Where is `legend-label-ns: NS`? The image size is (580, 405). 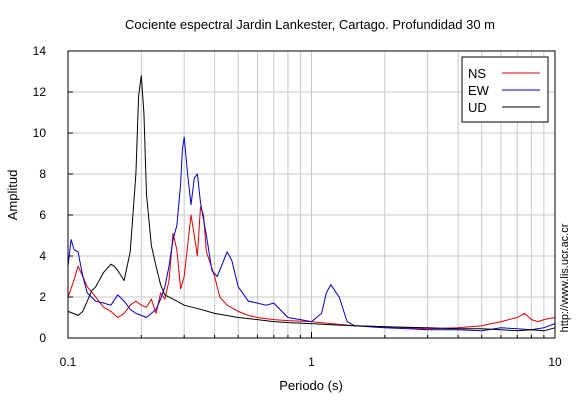 legend-label-ns: NS is located at coordinates (477, 73).